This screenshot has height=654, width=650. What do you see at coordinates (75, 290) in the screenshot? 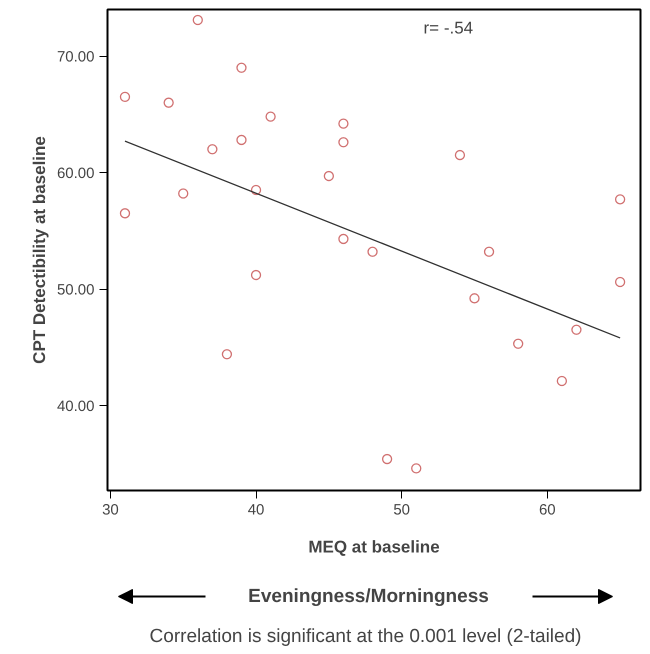
I see `y-tick-label: 50.00` at bounding box center [75, 290].